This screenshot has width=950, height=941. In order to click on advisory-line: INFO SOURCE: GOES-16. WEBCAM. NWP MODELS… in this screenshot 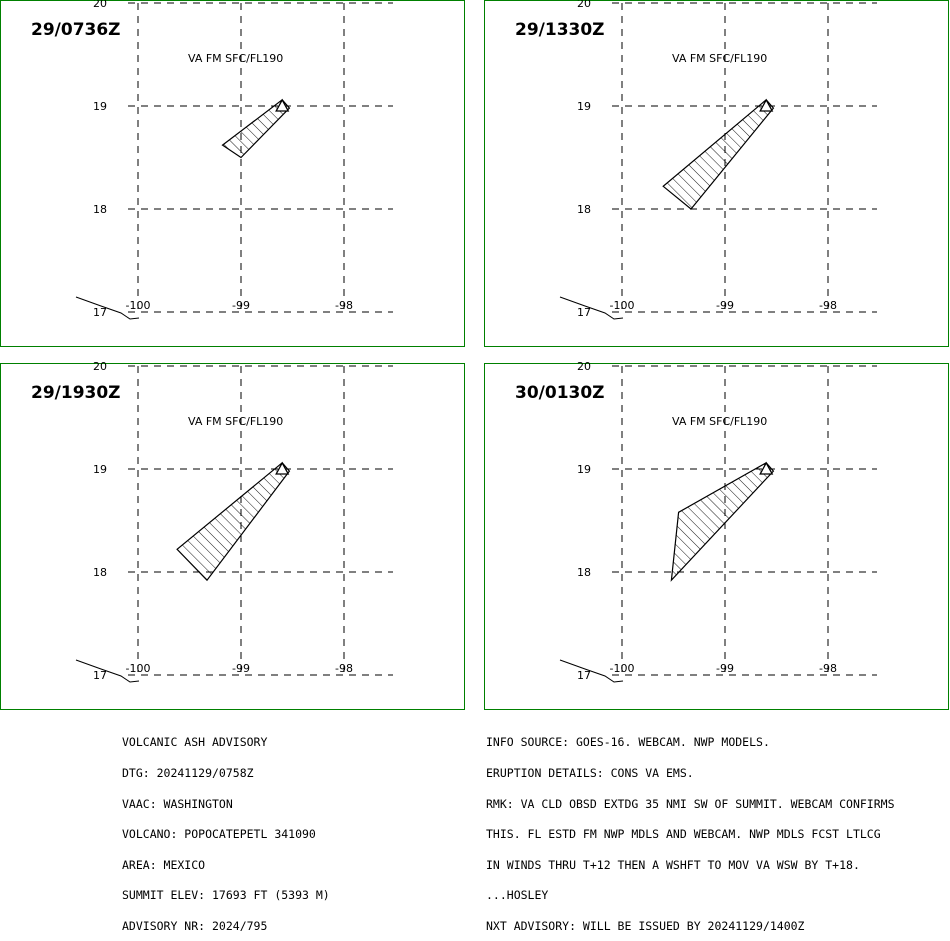, I will do `click(628, 742)`.